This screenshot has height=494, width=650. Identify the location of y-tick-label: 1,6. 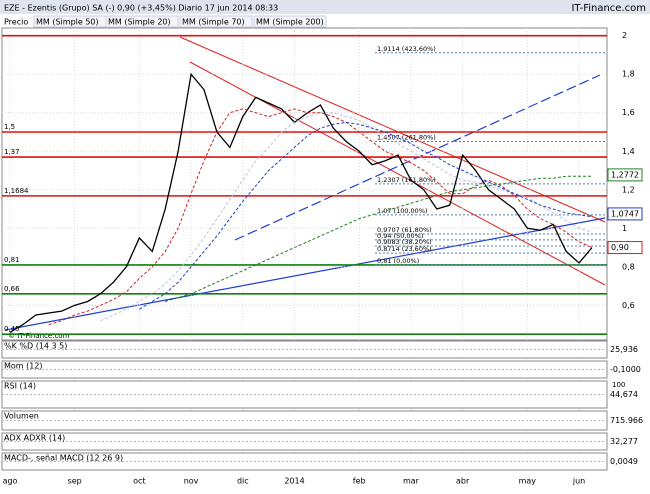
(628, 112).